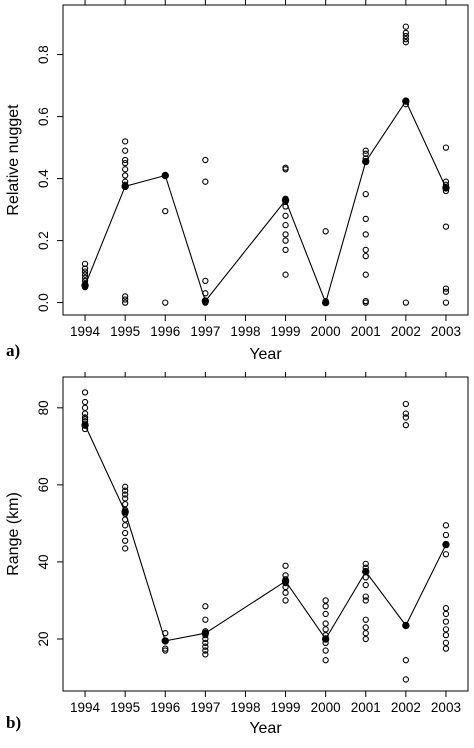 The height and width of the screenshot is (748, 474). What do you see at coordinates (205, 707) in the screenshot?
I see `x-tick-label: 1997` at bounding box center [205, 707].